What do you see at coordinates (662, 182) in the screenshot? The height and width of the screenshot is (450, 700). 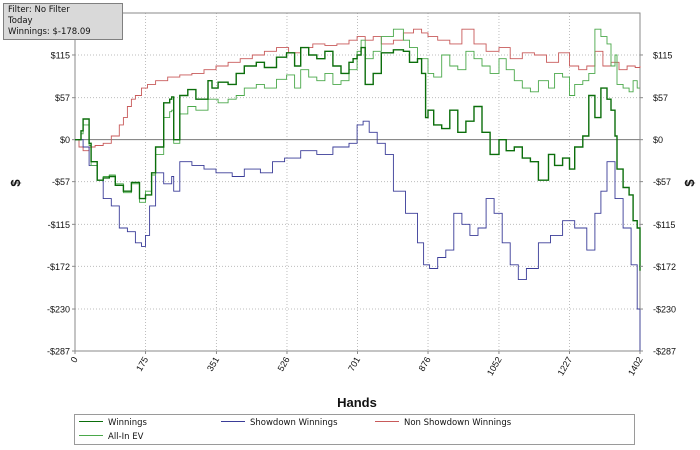 I see `y-tick-label-right: -$57` at bounding box center [662, 182].